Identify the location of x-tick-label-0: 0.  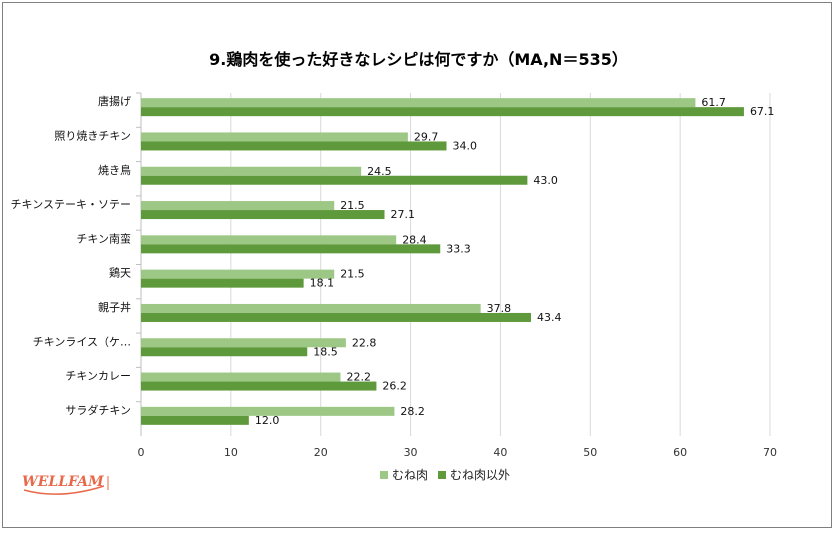
(141, 452).